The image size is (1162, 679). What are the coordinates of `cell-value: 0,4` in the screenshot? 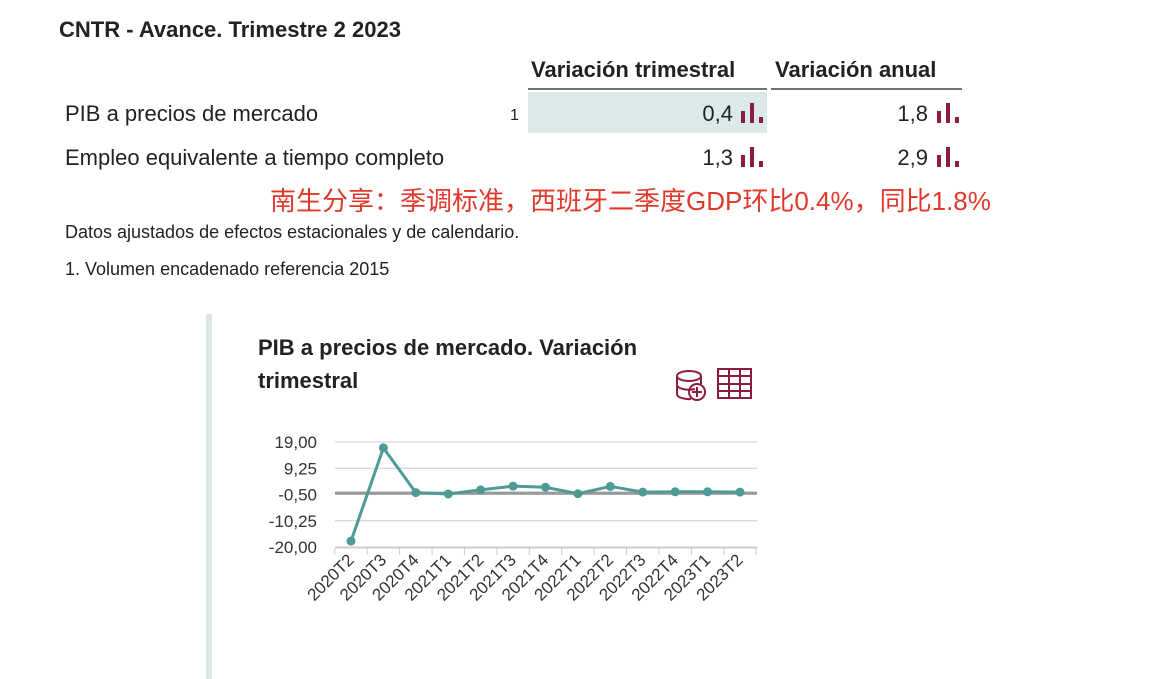 It's located at (717, 113).